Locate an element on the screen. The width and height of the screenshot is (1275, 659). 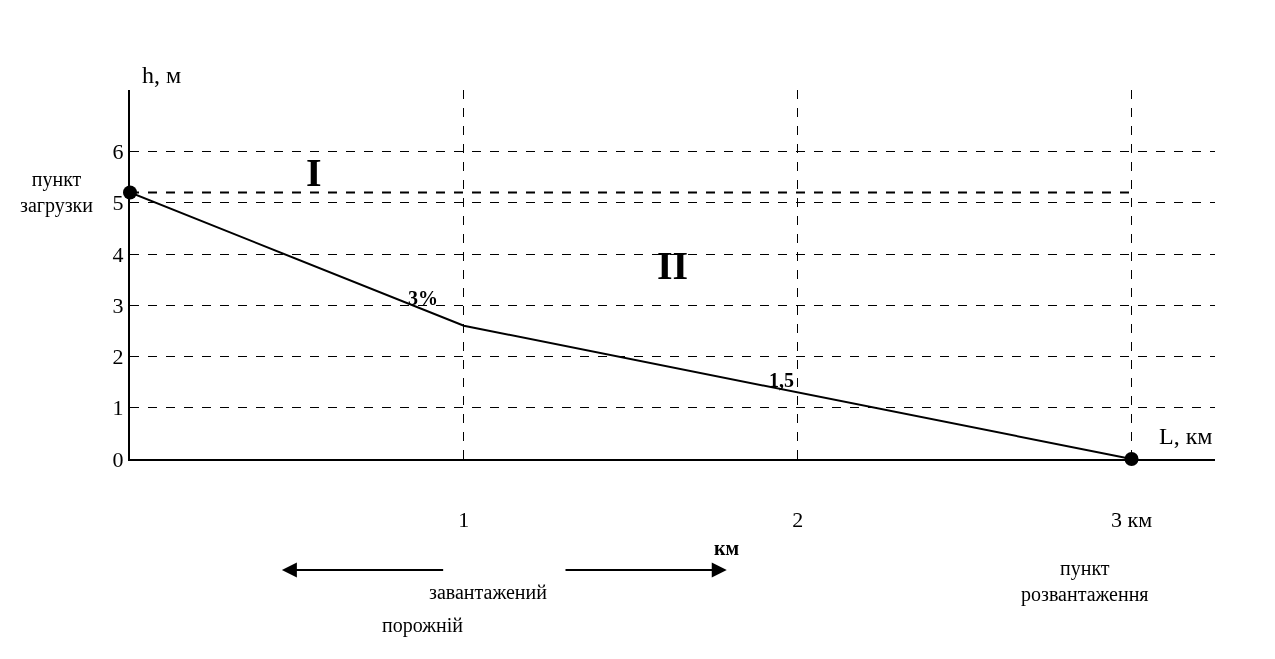
y-tick-label: 6 is located at coordinates (118, 152).